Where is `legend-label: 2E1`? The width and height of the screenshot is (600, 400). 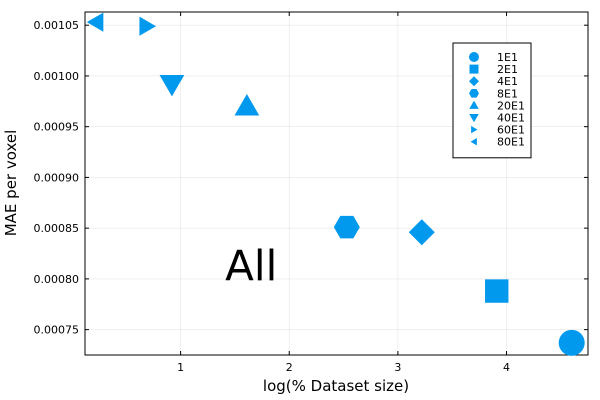 legend-label: 2E1 is located at coordinates (507, 69).